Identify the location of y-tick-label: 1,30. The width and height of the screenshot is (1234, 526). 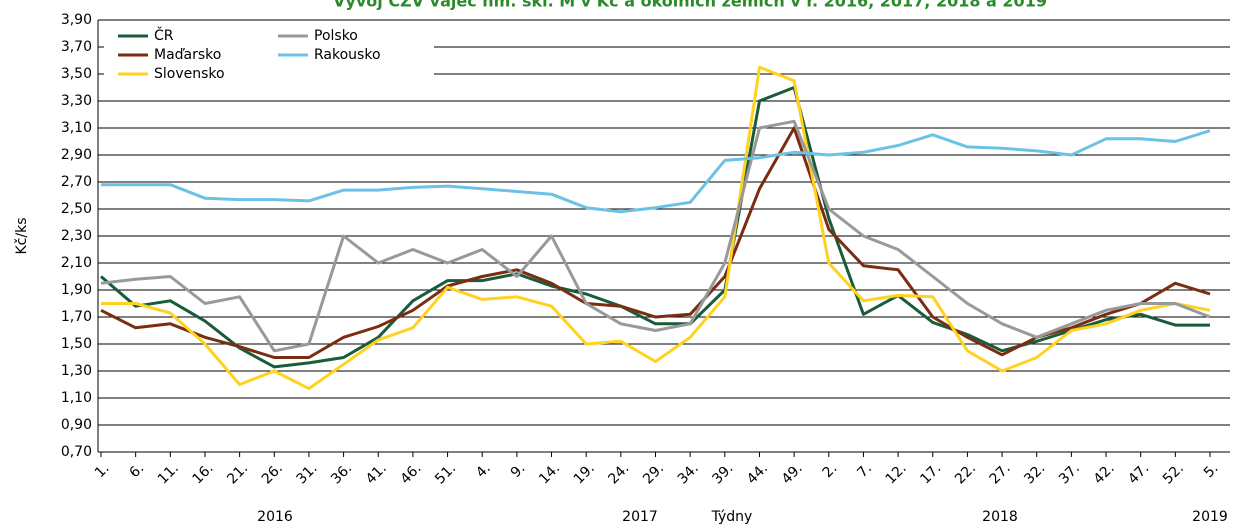
(76, 371).